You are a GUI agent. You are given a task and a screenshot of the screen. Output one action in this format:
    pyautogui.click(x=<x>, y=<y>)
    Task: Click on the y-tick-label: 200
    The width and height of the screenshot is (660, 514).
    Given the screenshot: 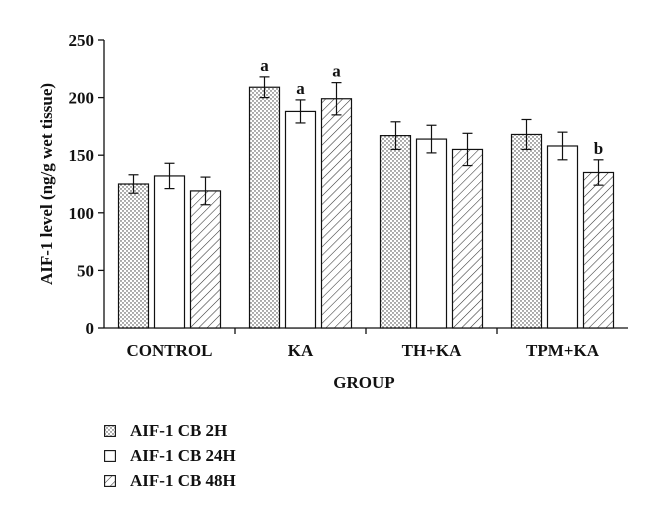 What is the action you would take?
    pyautogui.click(x=82, y=98)
    